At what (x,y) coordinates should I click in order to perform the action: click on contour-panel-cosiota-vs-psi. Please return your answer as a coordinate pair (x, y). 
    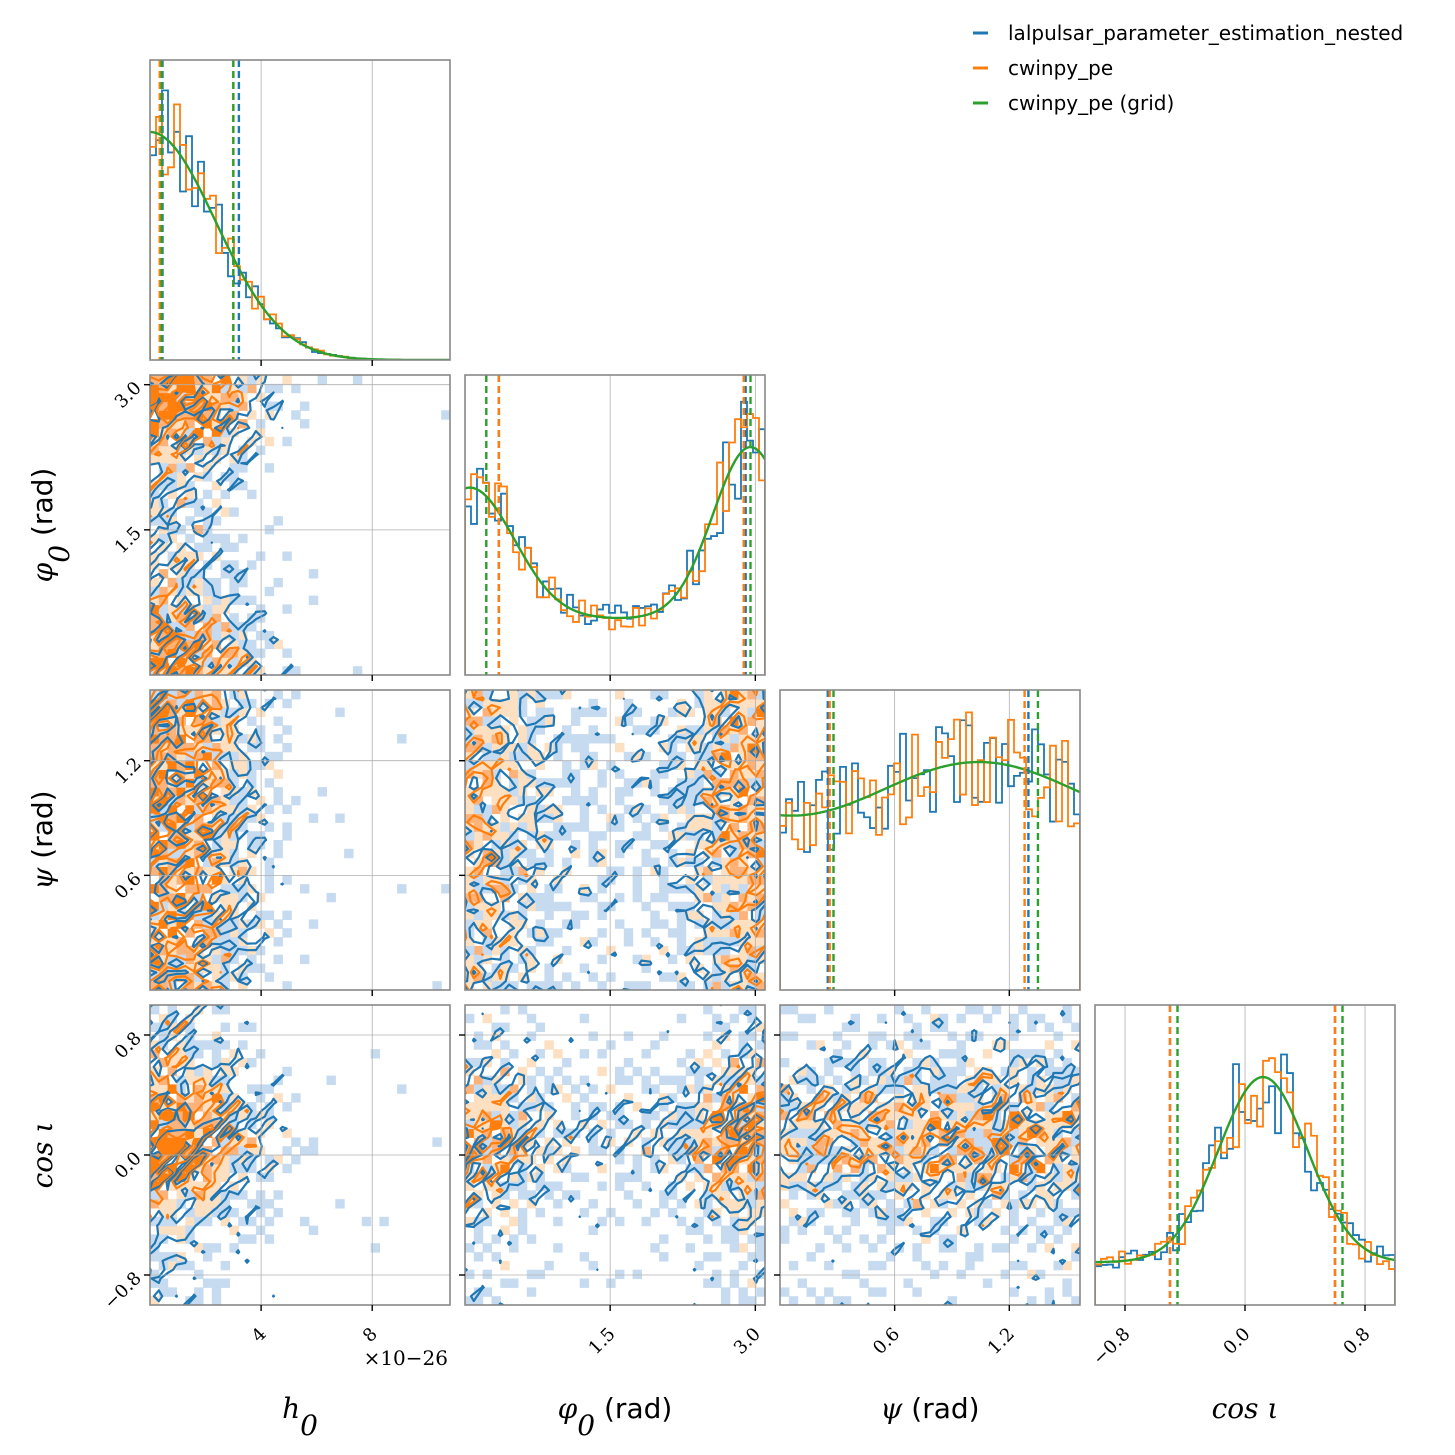
    Looking at the image, I should click on (930, 1155).